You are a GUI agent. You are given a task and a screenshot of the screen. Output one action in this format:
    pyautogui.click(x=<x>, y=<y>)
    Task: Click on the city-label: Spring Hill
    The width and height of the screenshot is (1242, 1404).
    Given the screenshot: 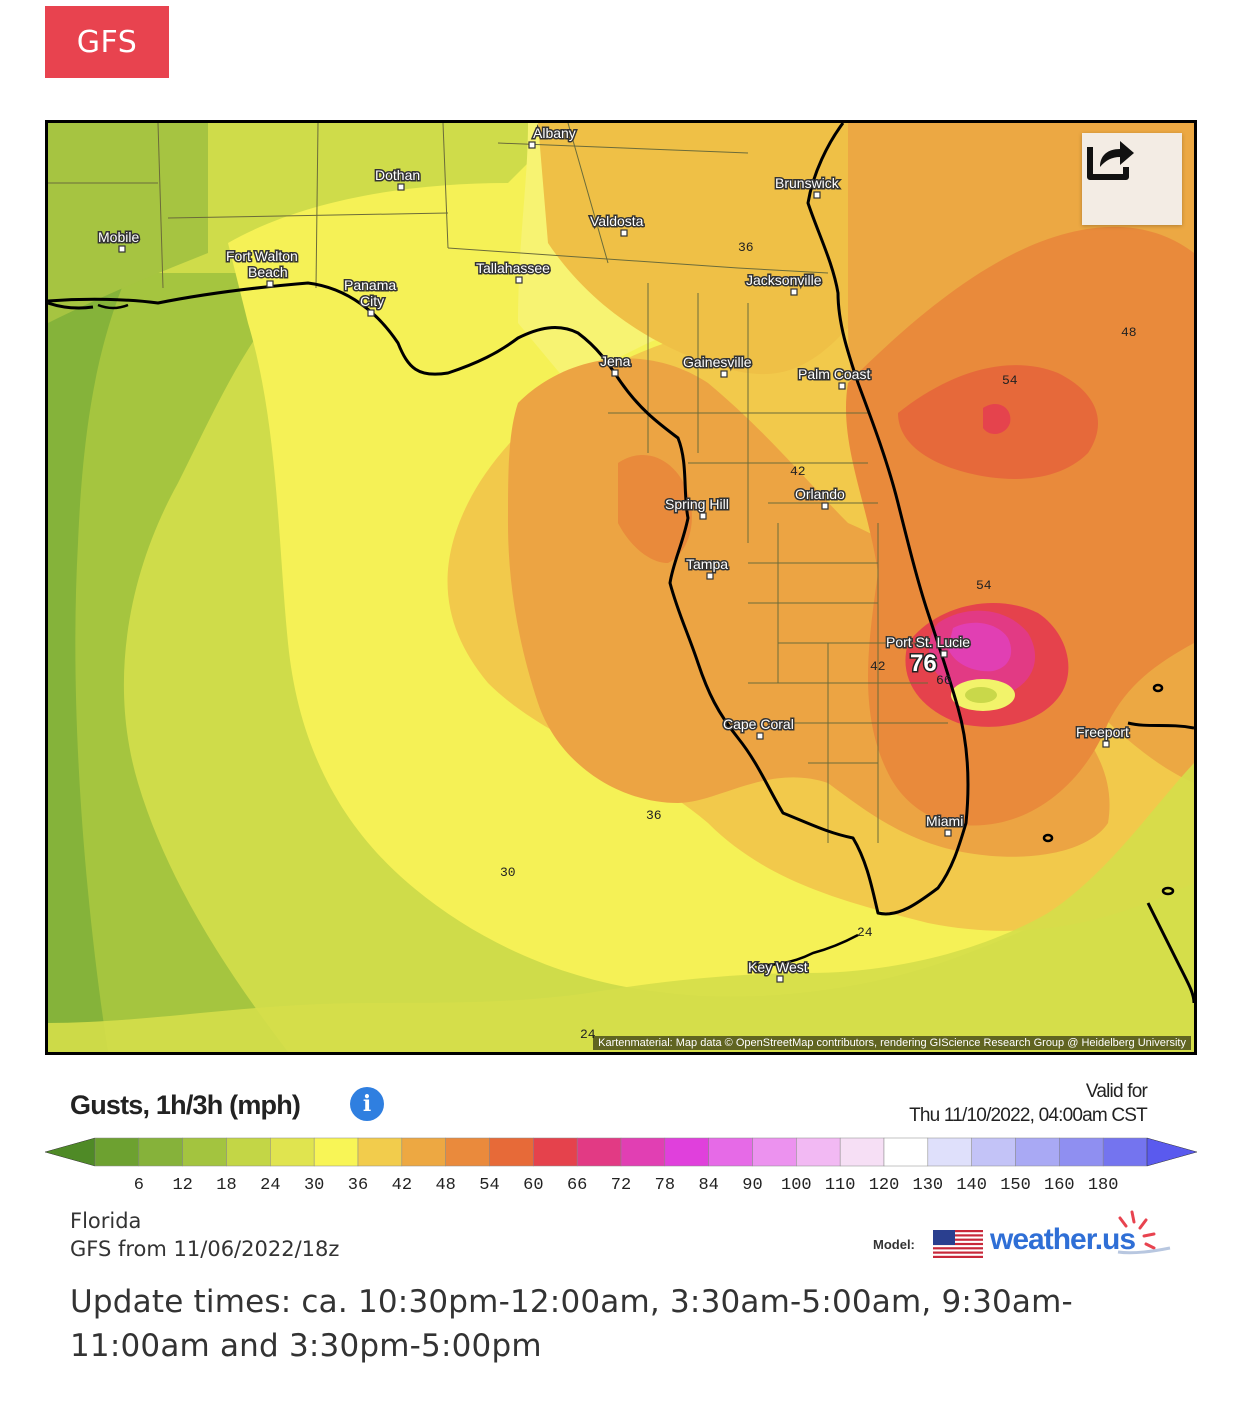 What is the action you would take?
    pyautogui.click(x=697, y=504)
    